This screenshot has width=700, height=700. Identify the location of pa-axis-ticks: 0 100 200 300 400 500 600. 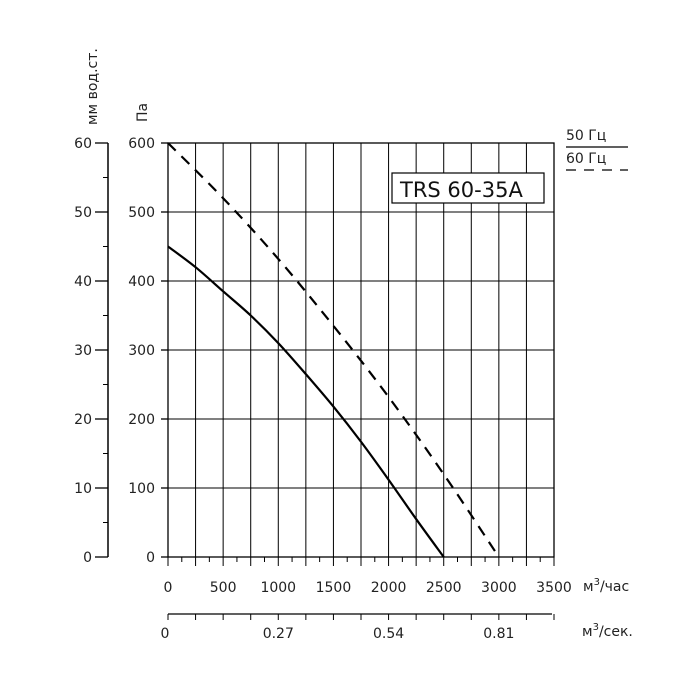
(148, 351).